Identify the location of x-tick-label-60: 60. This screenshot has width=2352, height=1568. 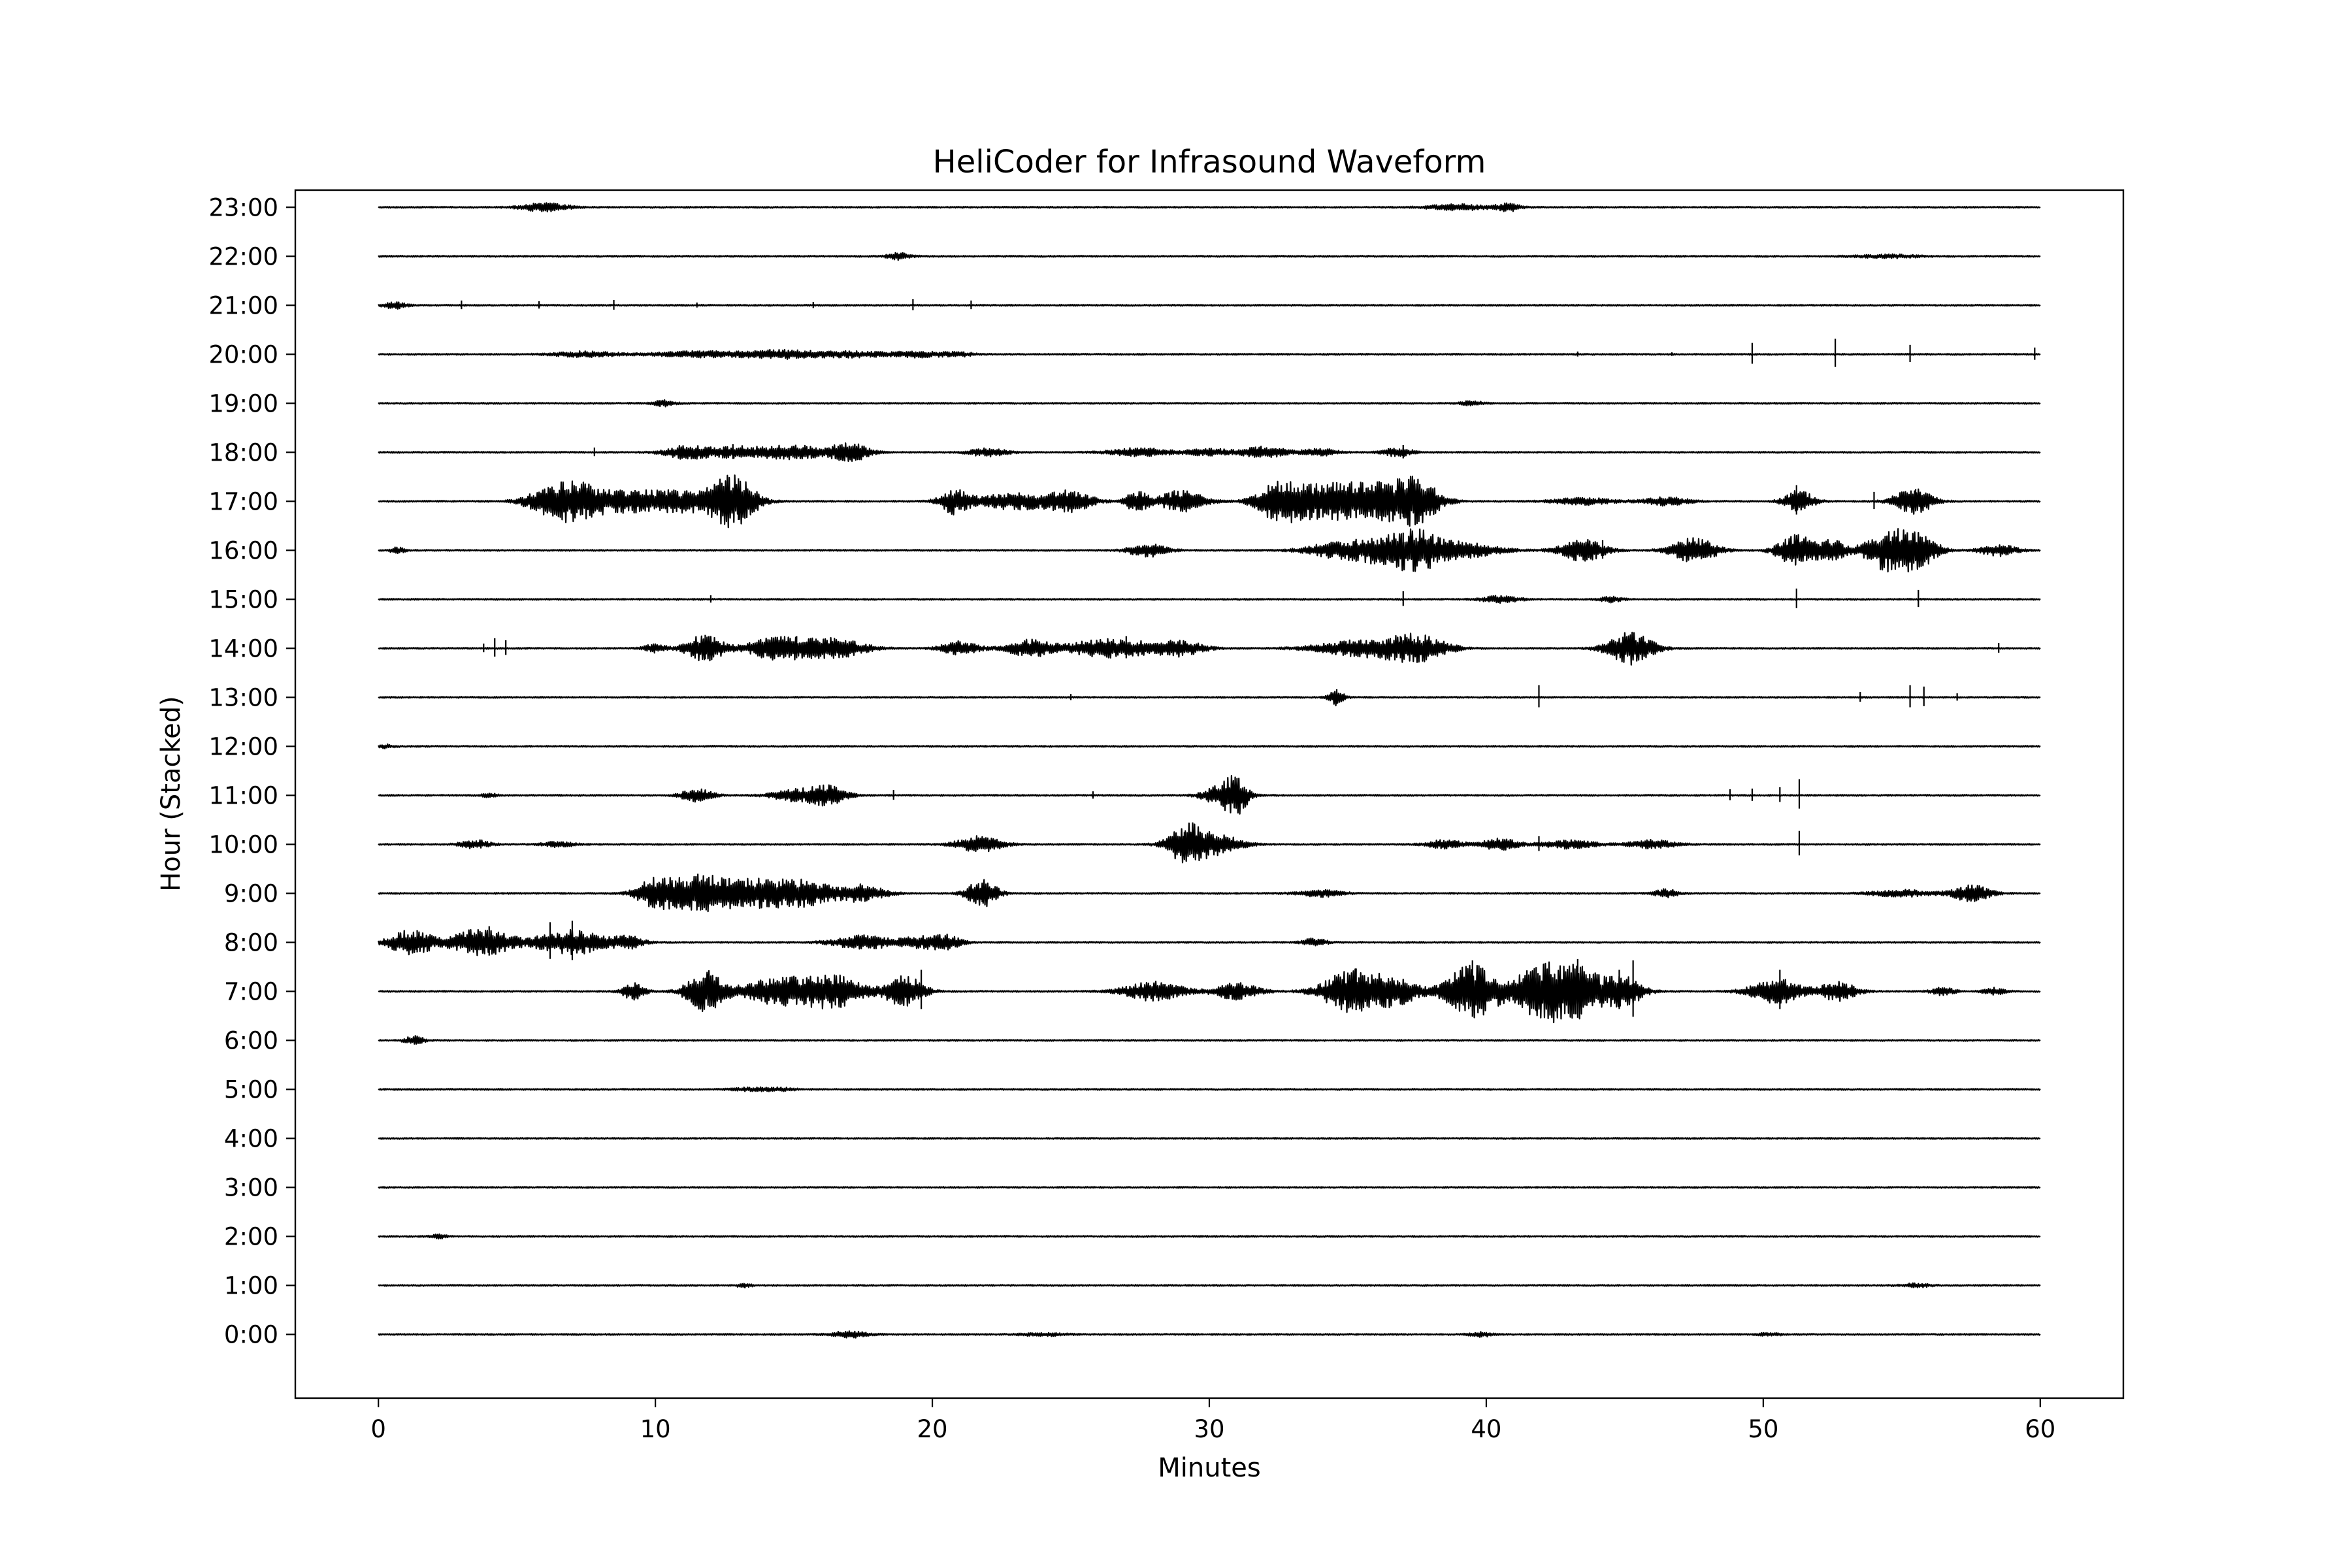
(2040, 1429).